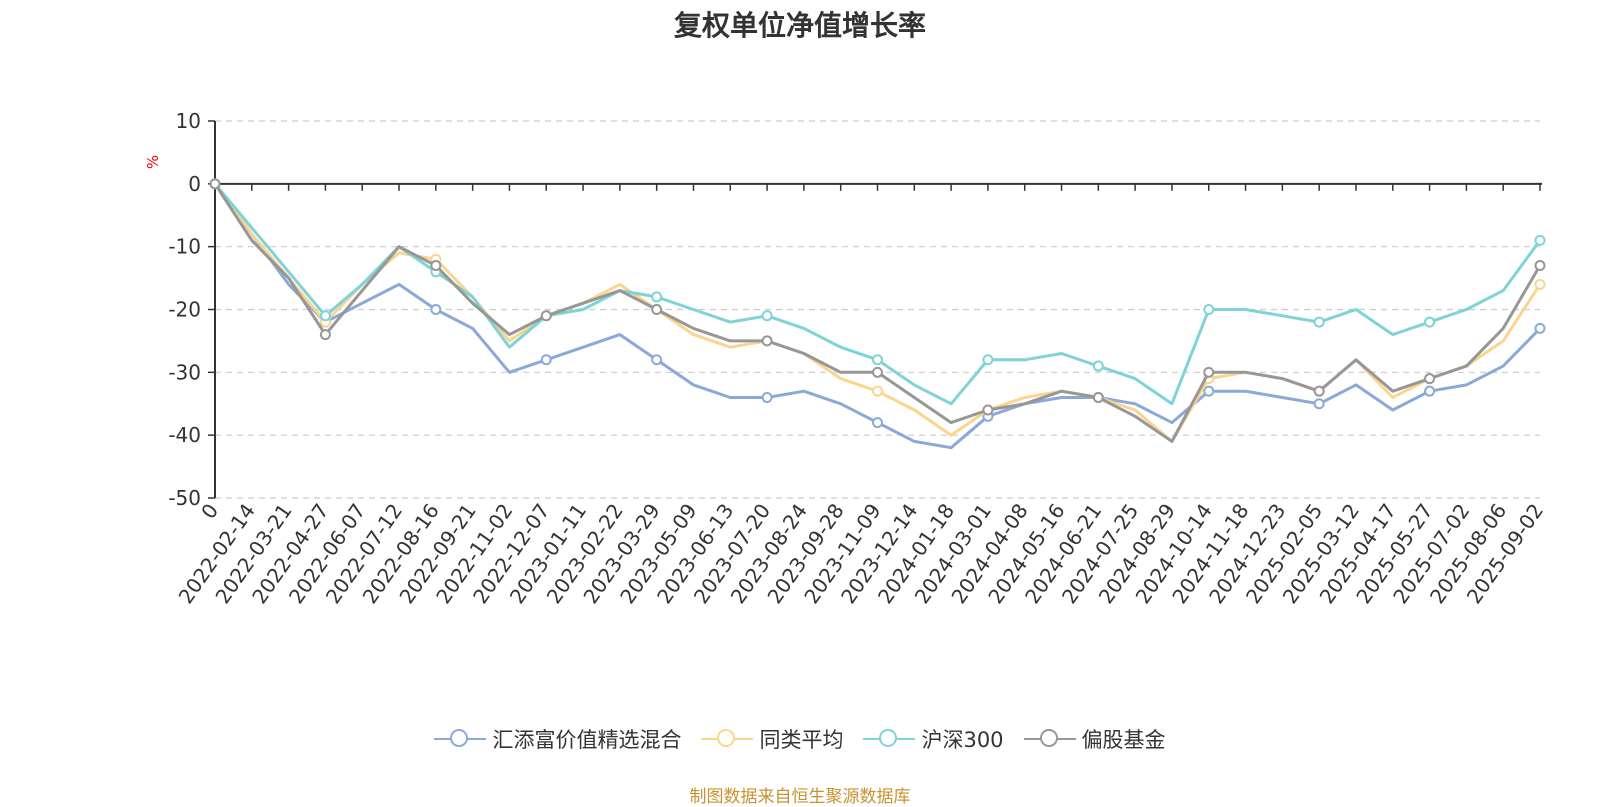 Image resolution: width=1600 pixels, height=807 pixels. I want to click on y-tick-label: 0, so click(194, 184).